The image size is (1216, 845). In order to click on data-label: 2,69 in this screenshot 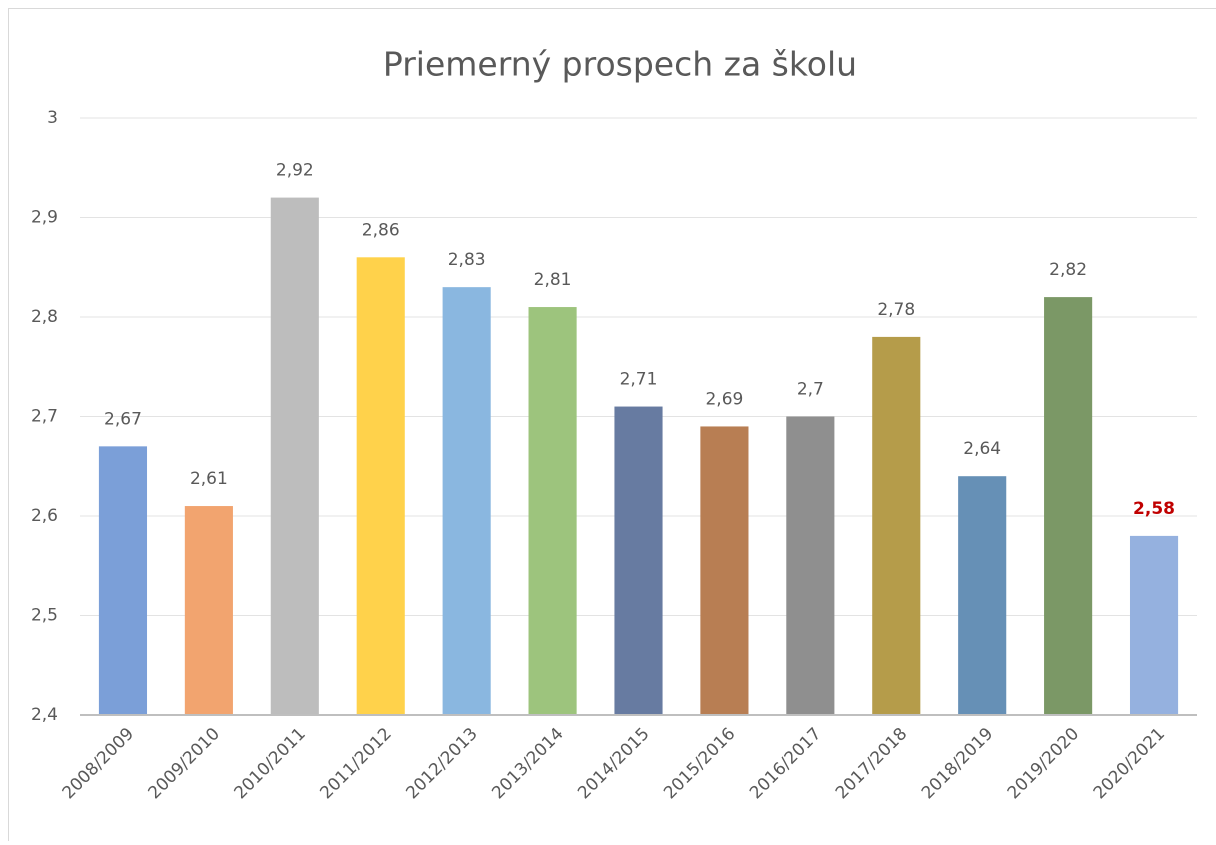, I will do `click(724, 399)`.